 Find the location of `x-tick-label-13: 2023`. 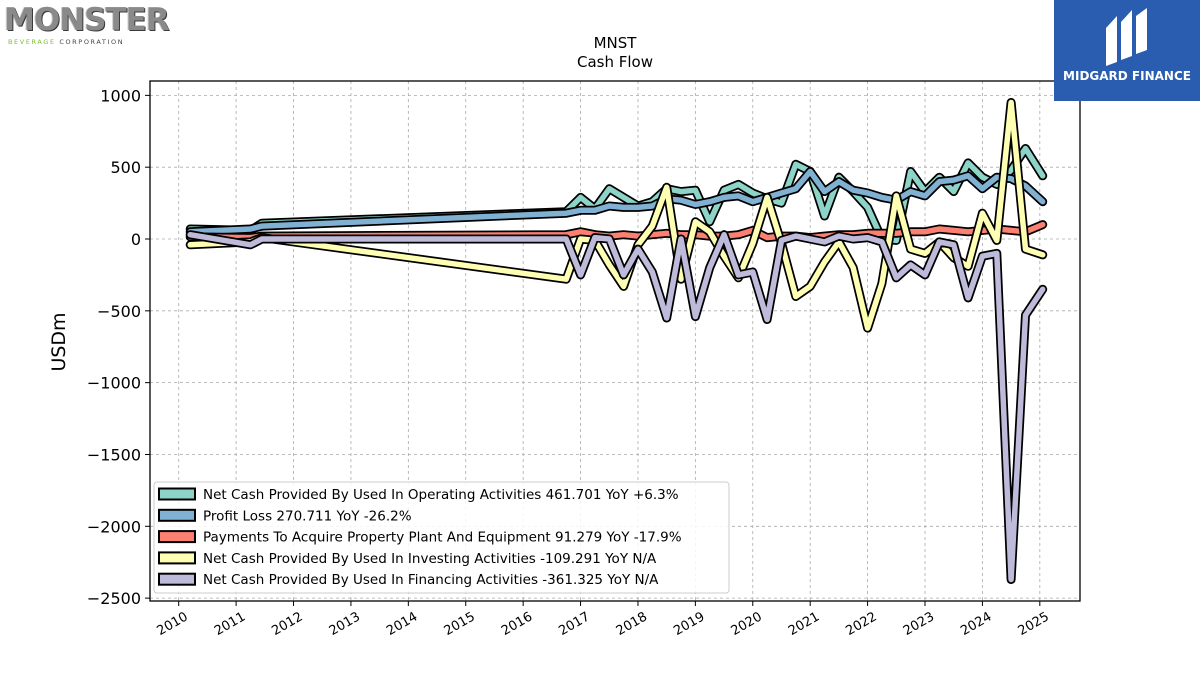

x-tick-label-13: 2023 is located at coordinates (919, 624).